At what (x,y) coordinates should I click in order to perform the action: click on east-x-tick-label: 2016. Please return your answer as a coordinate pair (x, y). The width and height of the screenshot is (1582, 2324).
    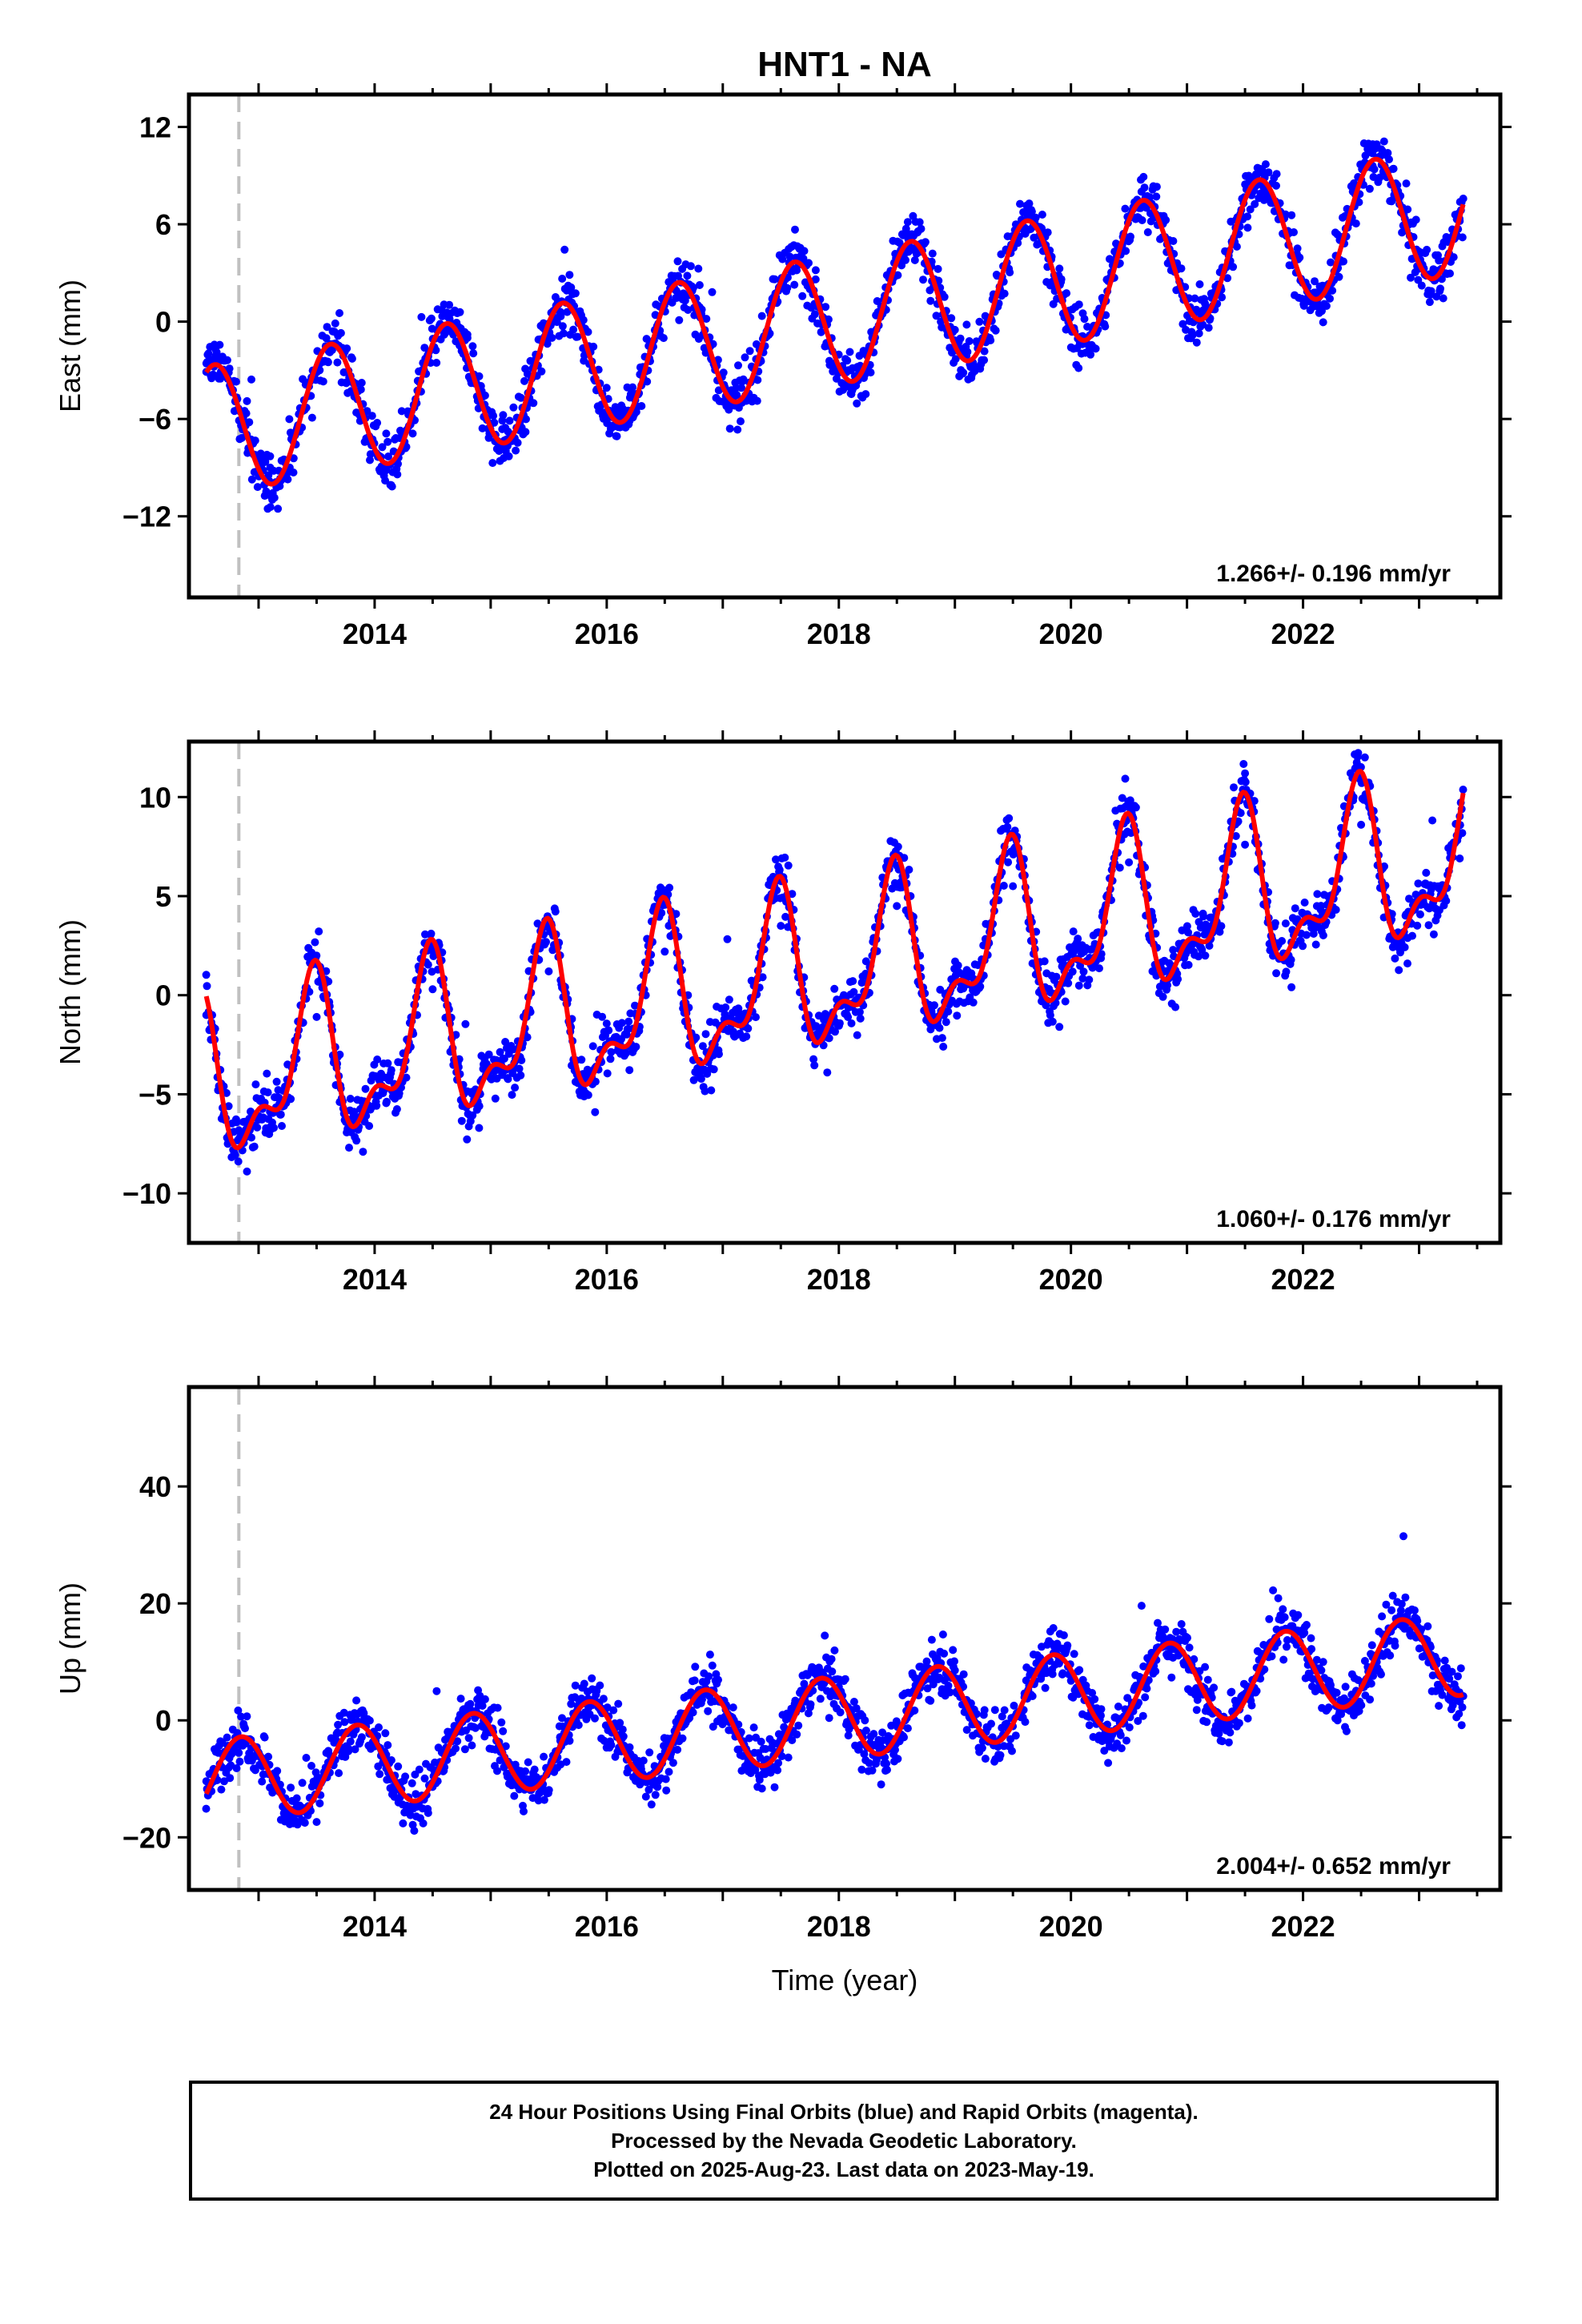
    Looking at the image, I should click on (607, 633).